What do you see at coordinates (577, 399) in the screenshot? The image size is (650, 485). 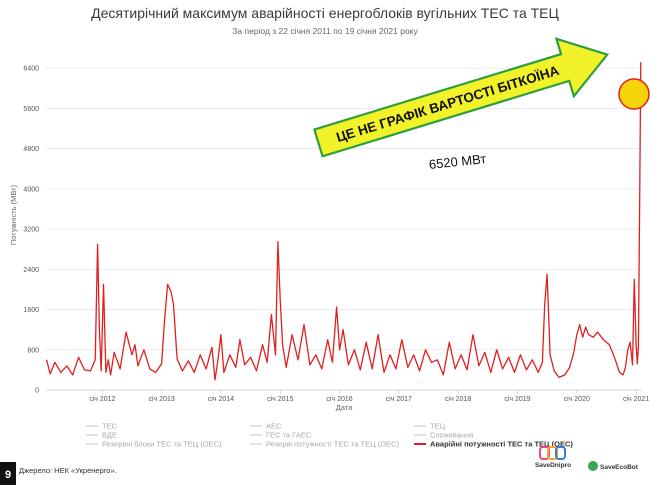 I see `x-tick-label: січ 2020` at bounding box center [577, 399].